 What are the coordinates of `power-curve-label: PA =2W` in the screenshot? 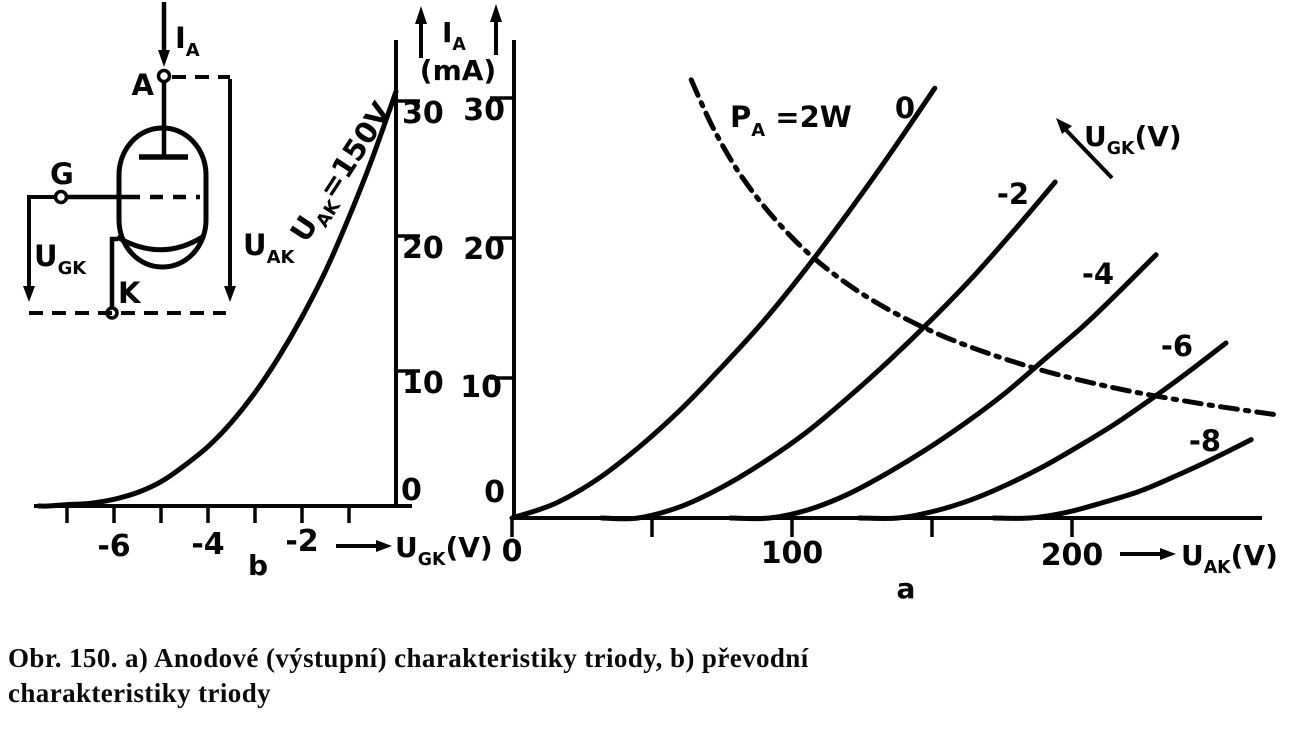 It's located at (791, 120).